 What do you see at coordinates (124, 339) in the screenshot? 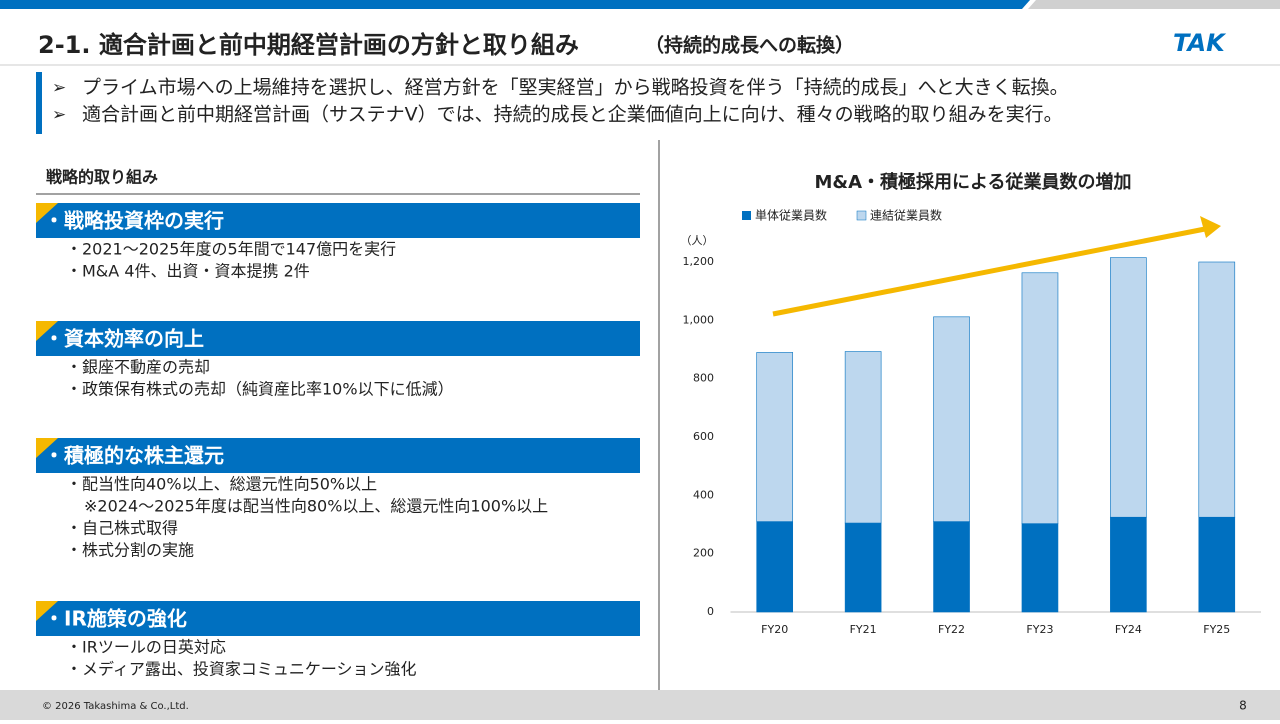
I see `section-title: ・資本効率の向上` at bounding box center [124, 339].